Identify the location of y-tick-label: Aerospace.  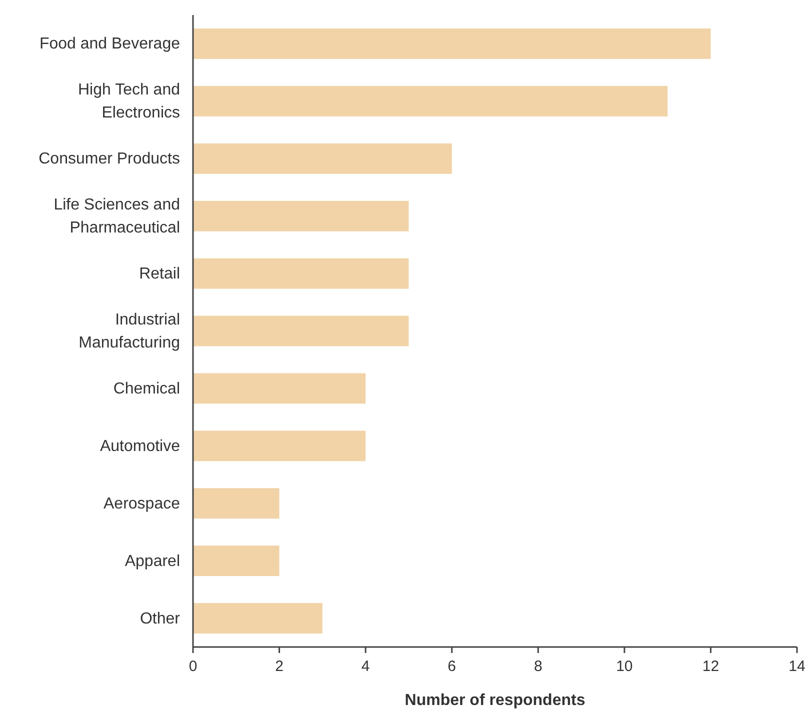
(142, 503).